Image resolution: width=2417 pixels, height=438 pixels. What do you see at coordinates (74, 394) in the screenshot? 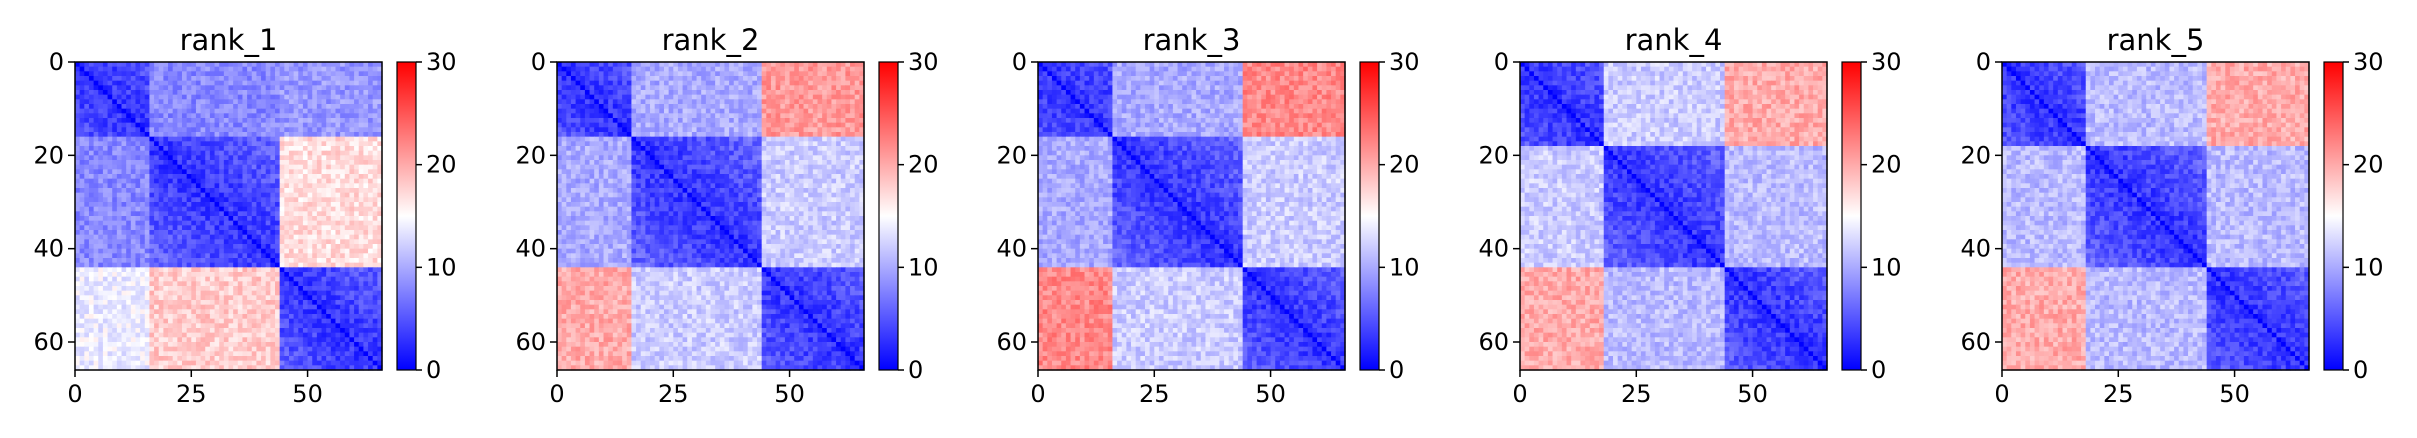
I see `x-tick-label: 0` at bounding box center [74, 394].